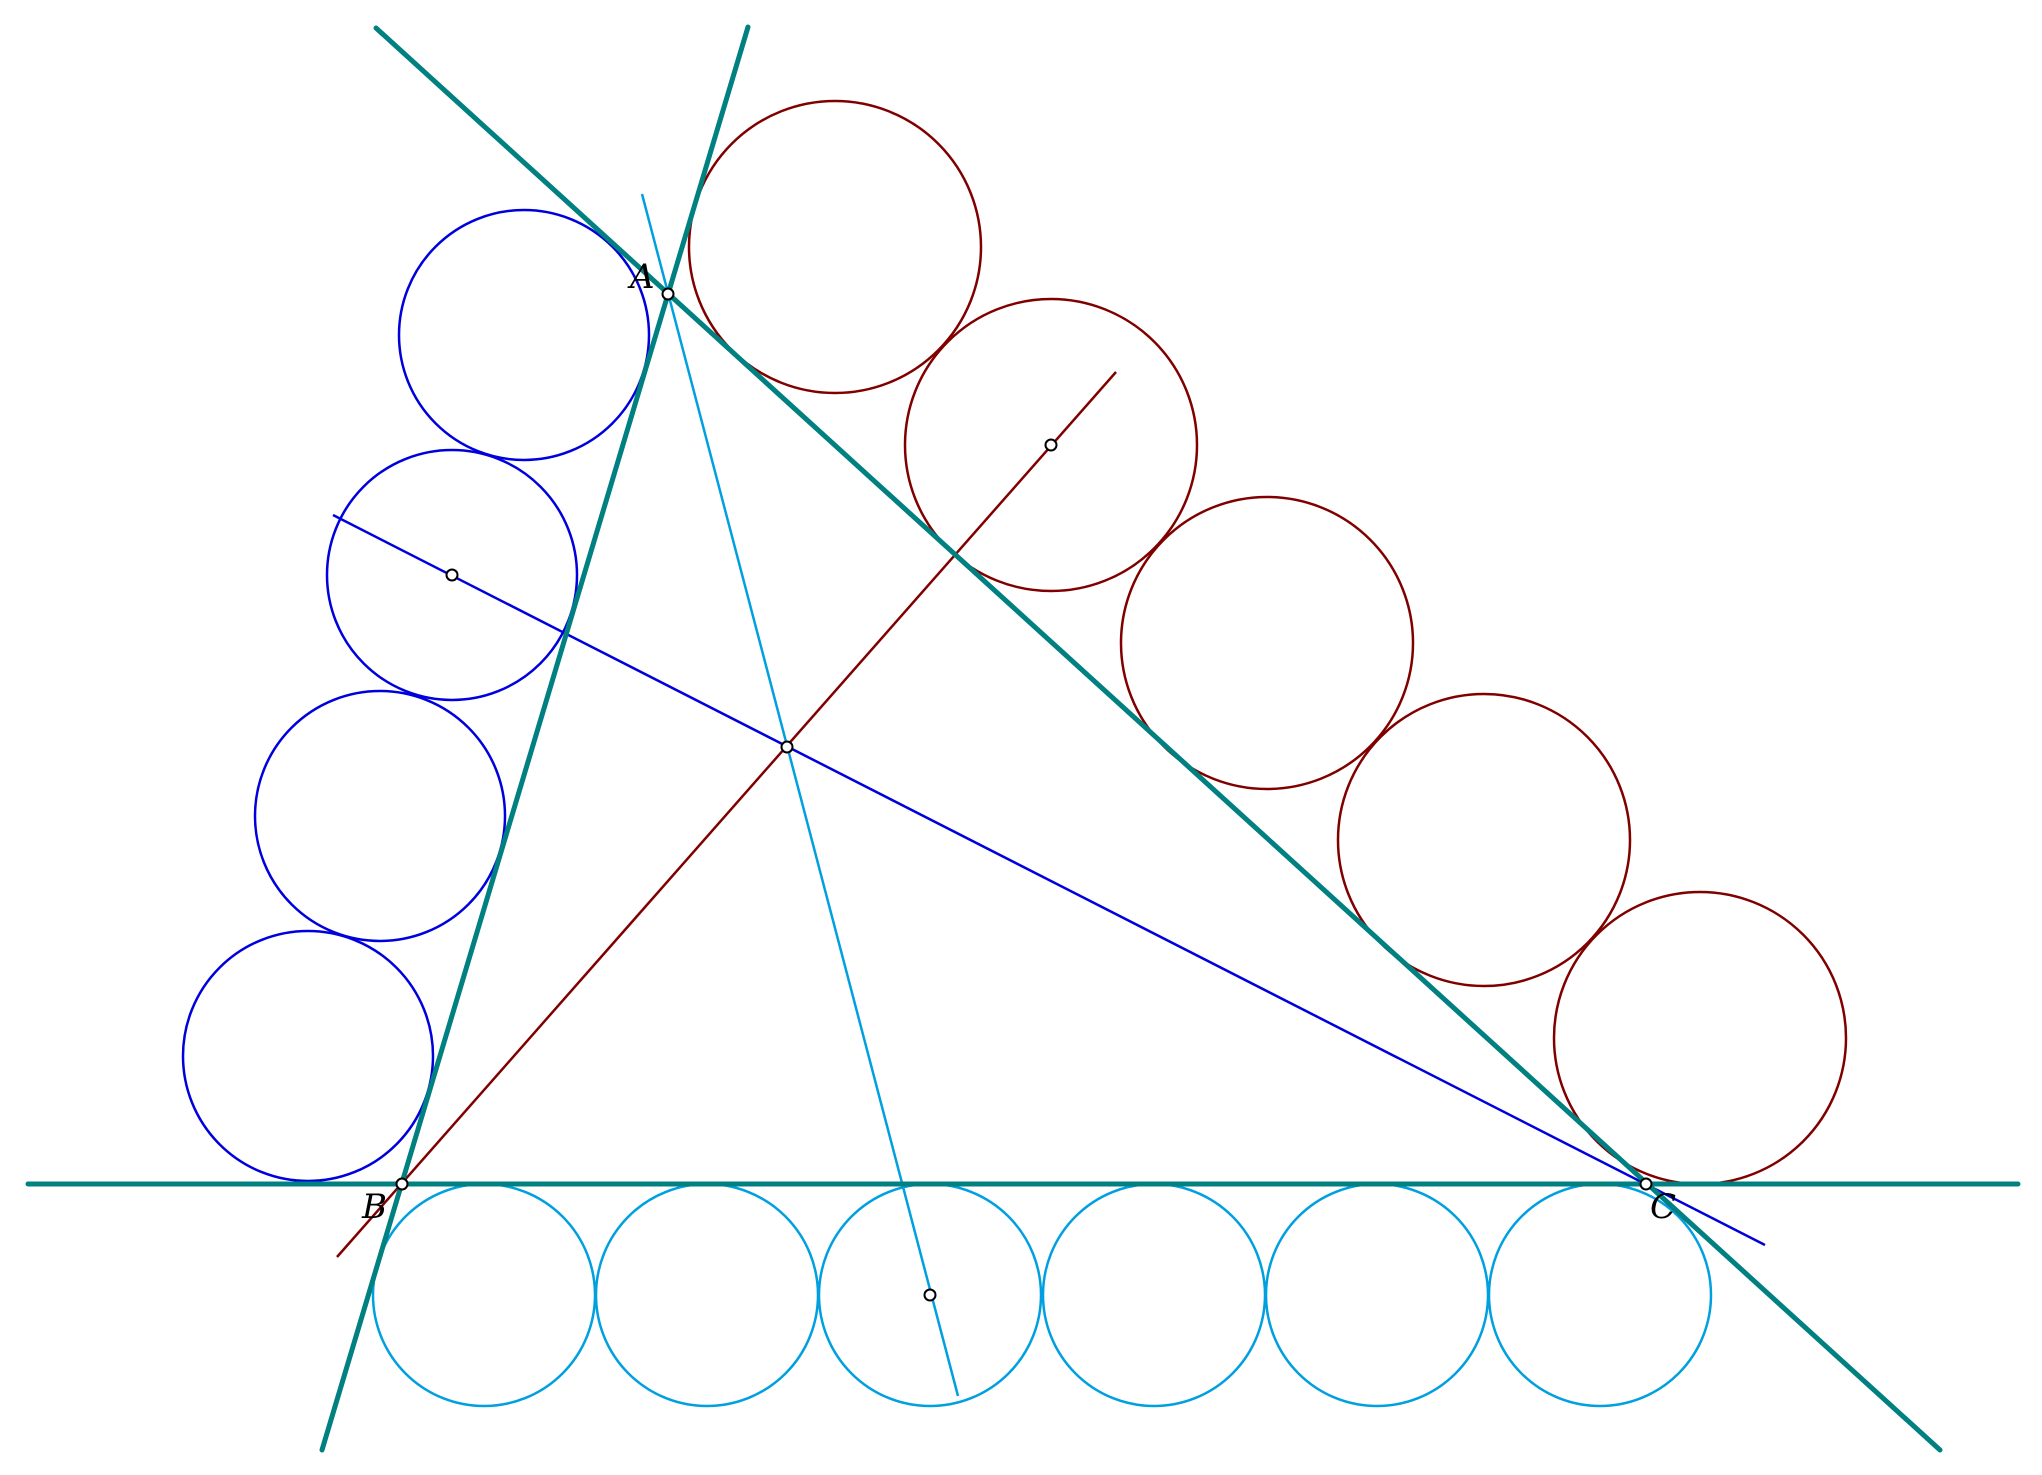 The height and width of the screenshot is (1475, 2042). I want to click on cyan-center-line, so click(800, 795).